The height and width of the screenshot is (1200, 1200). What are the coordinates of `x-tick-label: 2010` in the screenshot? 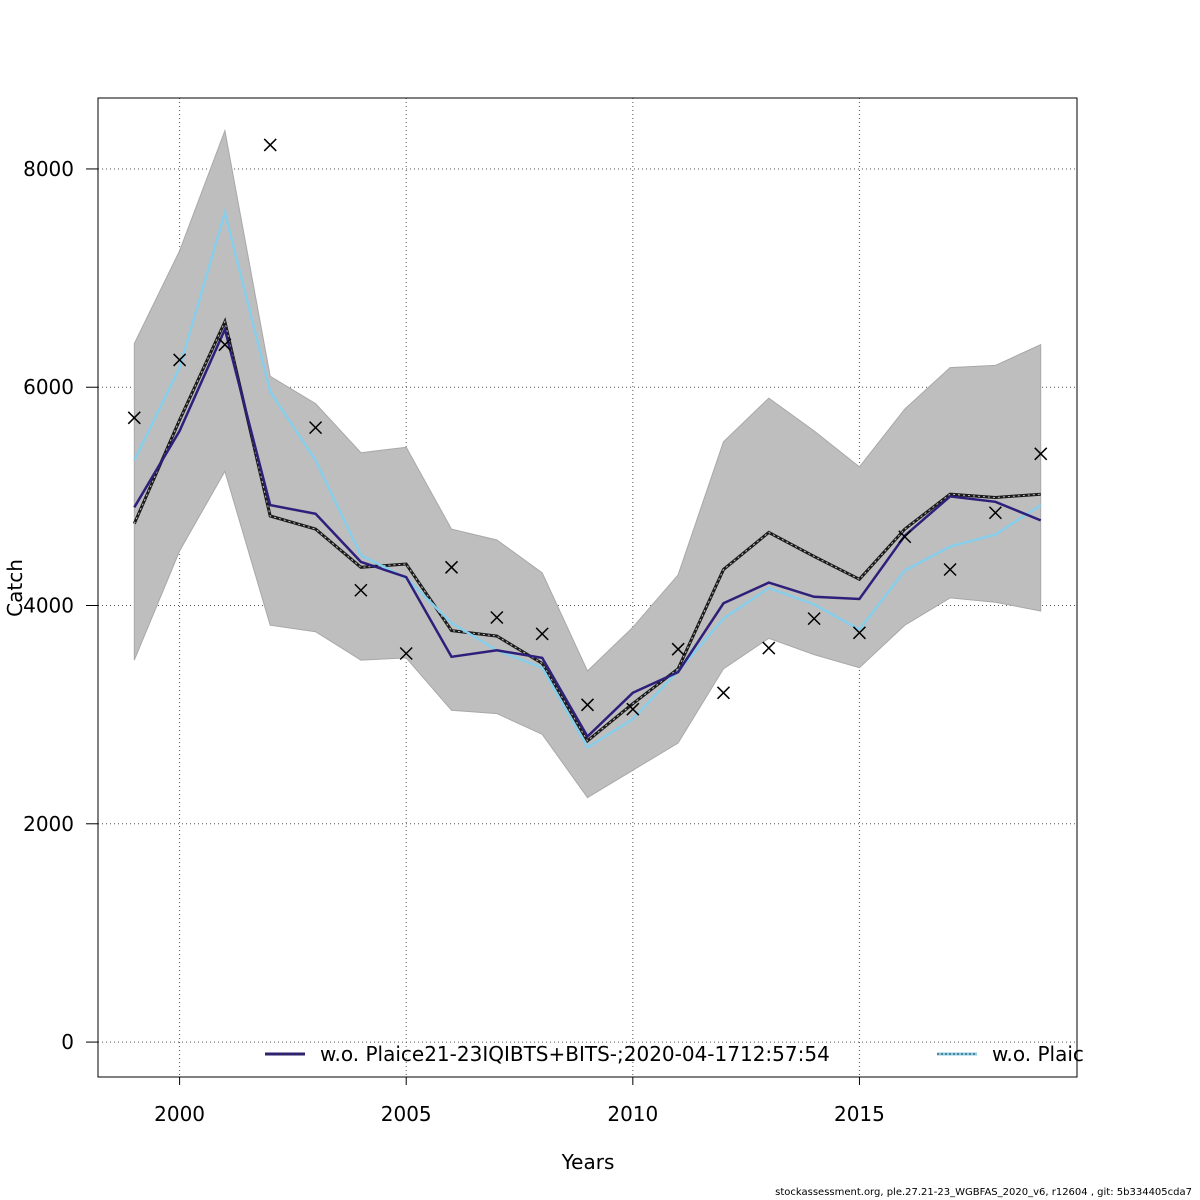 It's located at (632, 1114).